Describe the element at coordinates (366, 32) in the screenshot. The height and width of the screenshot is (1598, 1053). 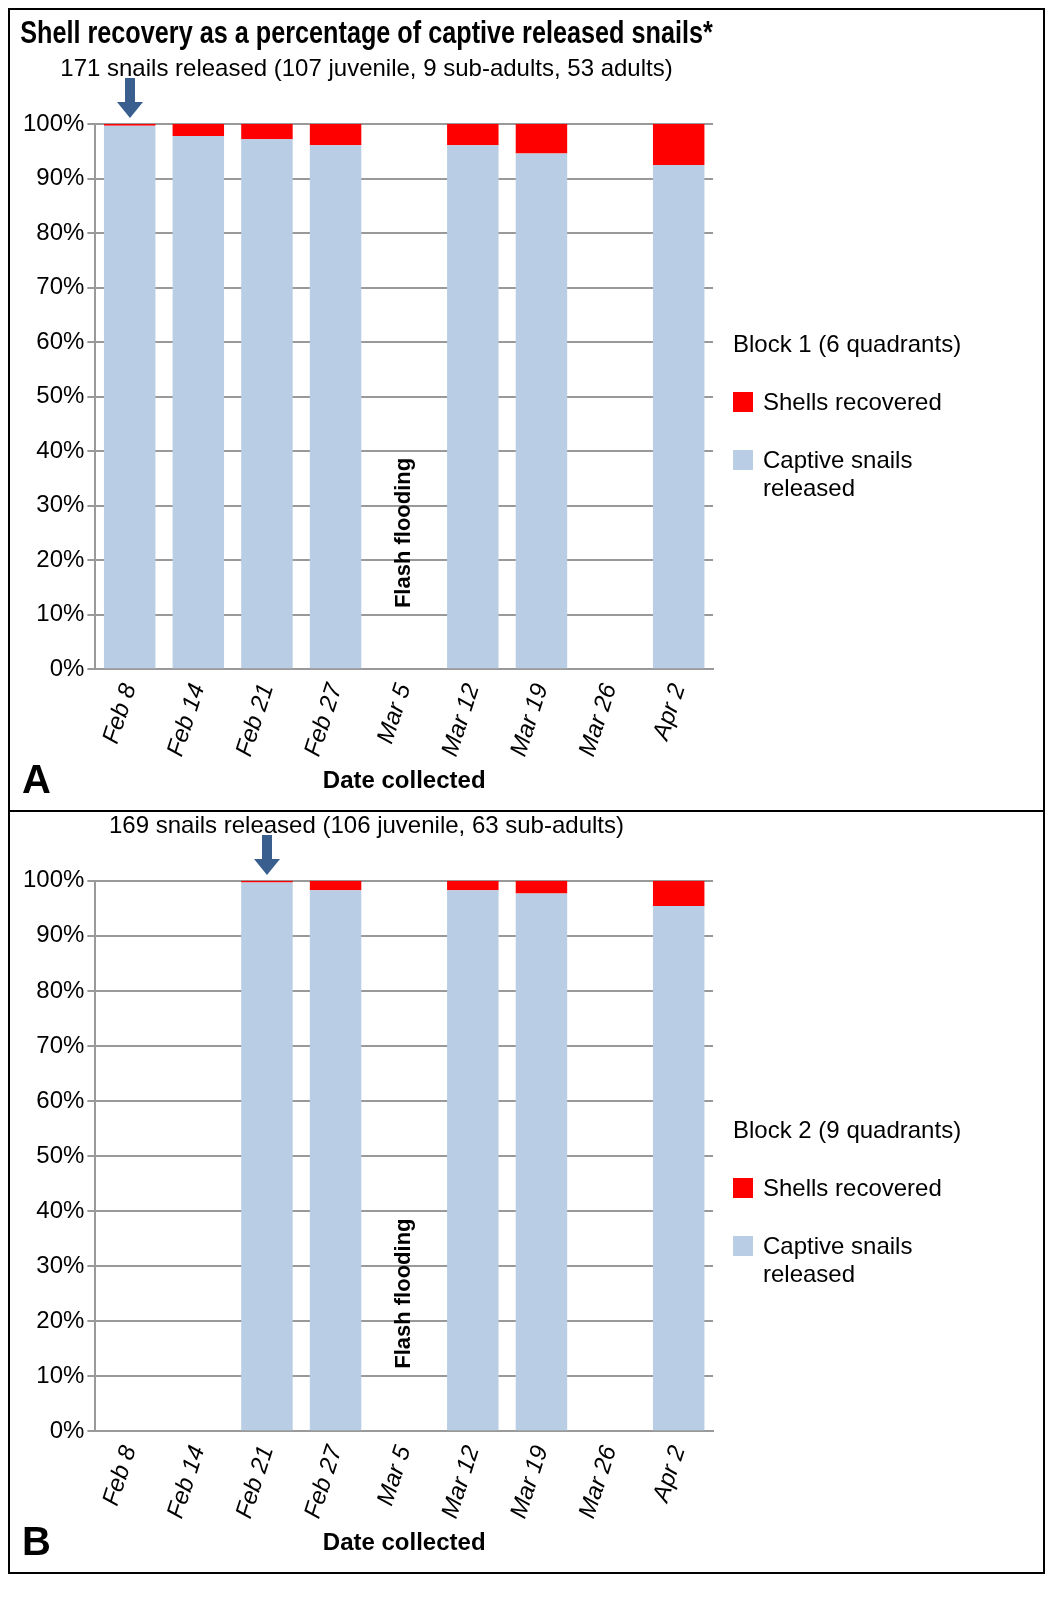
I see `chart-title: Shell recovery as a percentage of captive released snails*` at that location.